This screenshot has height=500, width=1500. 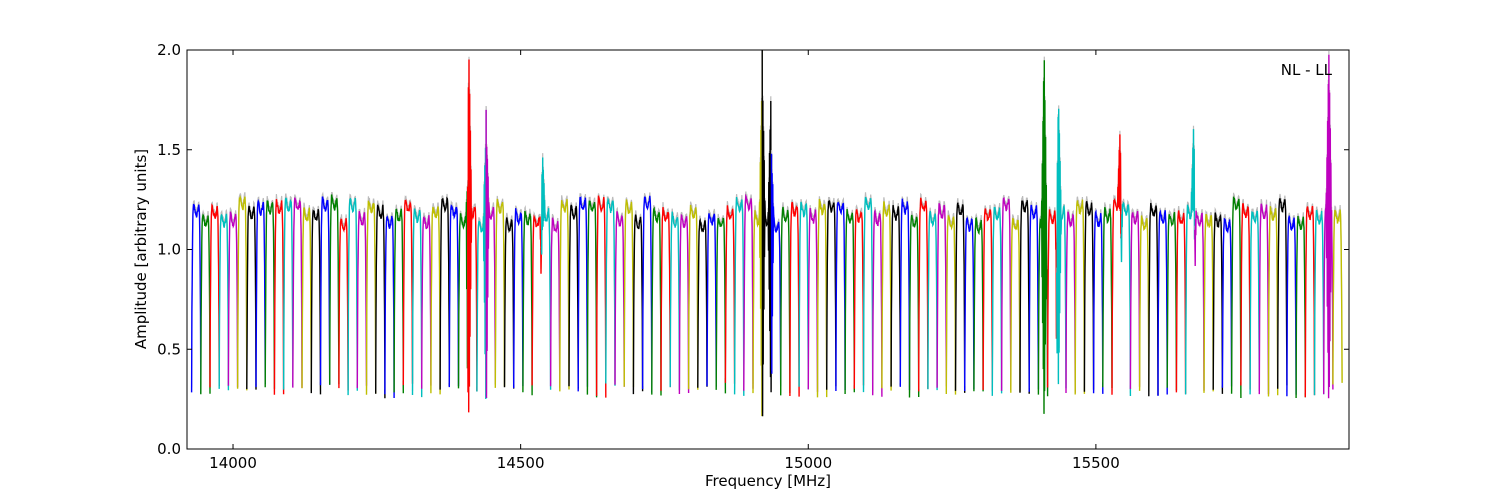 What do you see at coordinates (233, 463) in the screenshot?
I see `x-tick-label: 14000` at bounding box center [233, 463].